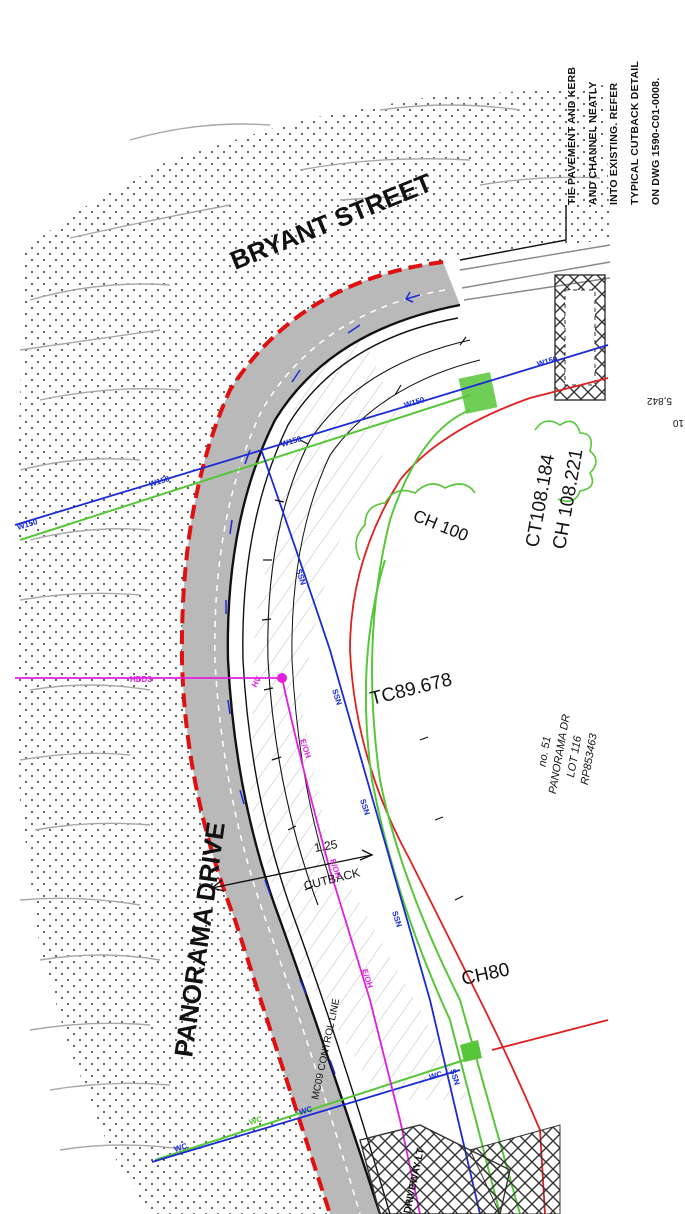  Describe the element at coordinates (656, 141) in the screenshot. I see `note-line-5: ON DWG 1590-C01-0008.` at that location.